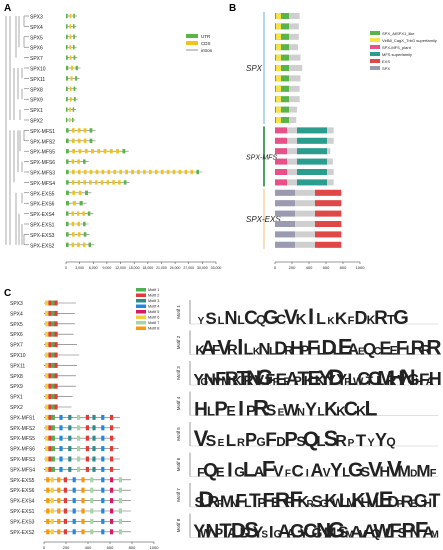 The height and width of the screenshot is (550, 443). Describe the element at coordinates (210, 471) in the screenshot. I see `logo-letter: Q` at that location.